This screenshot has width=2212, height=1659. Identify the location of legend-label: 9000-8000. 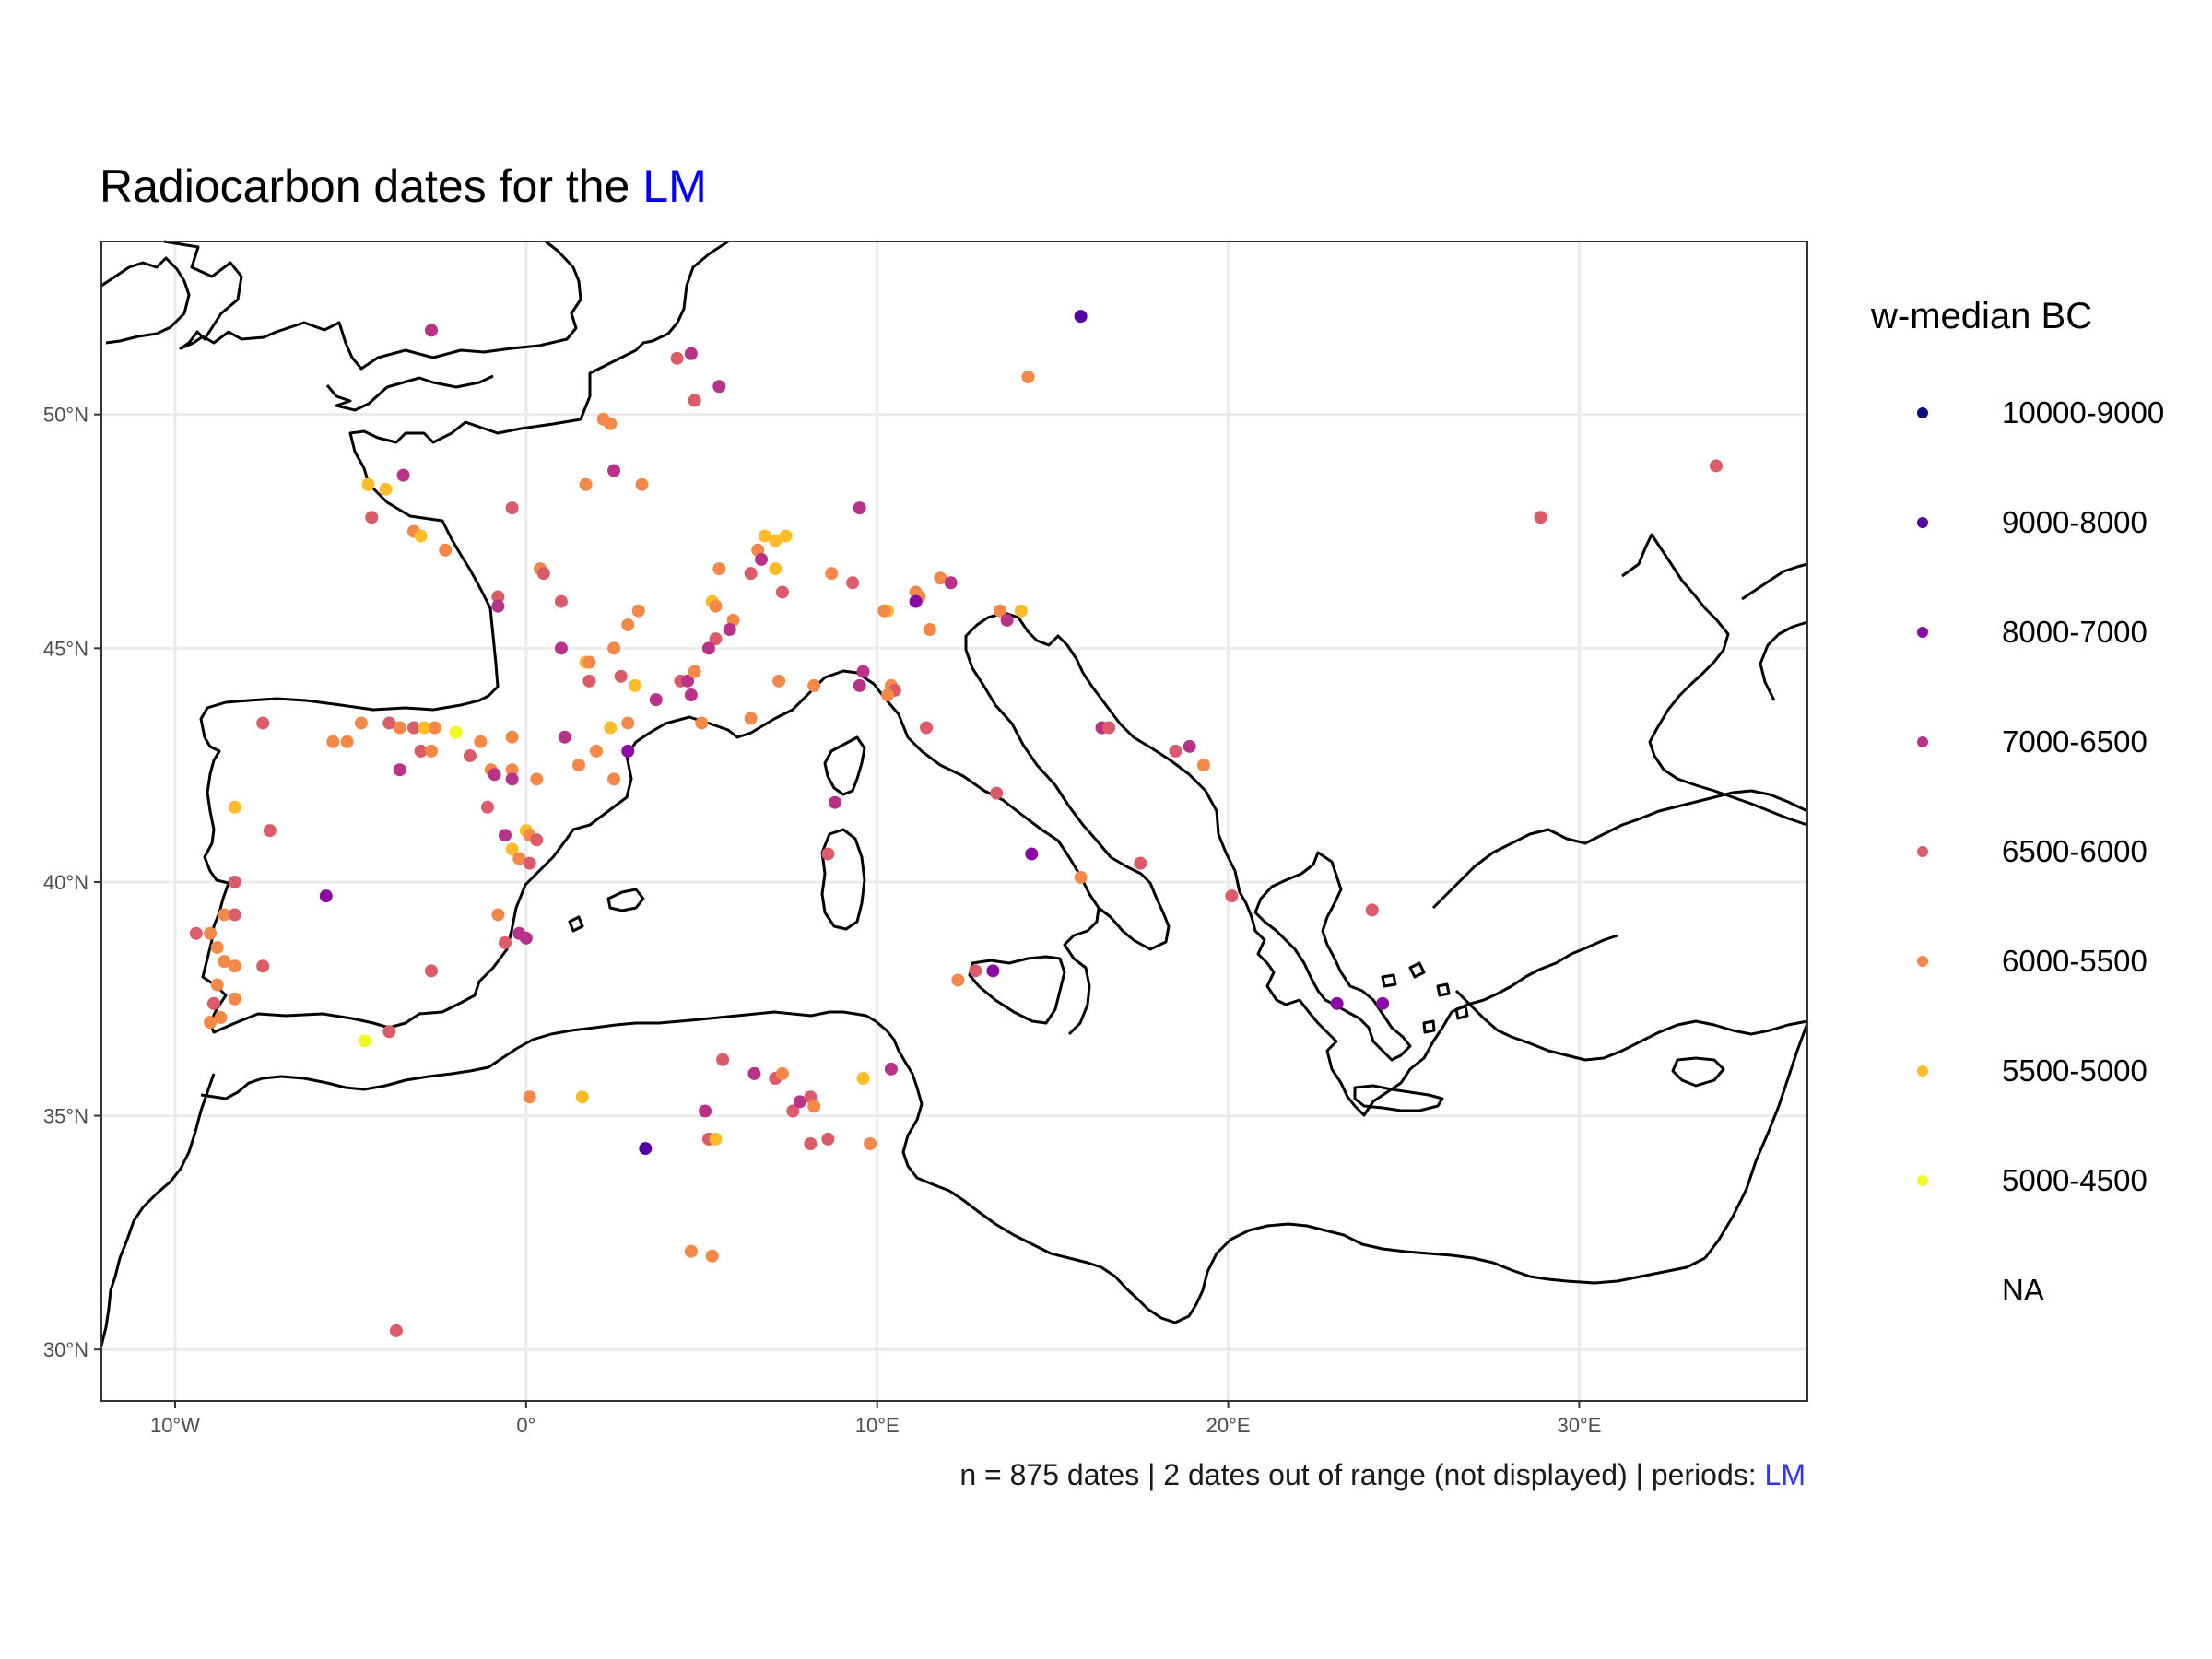
(2074, 522).